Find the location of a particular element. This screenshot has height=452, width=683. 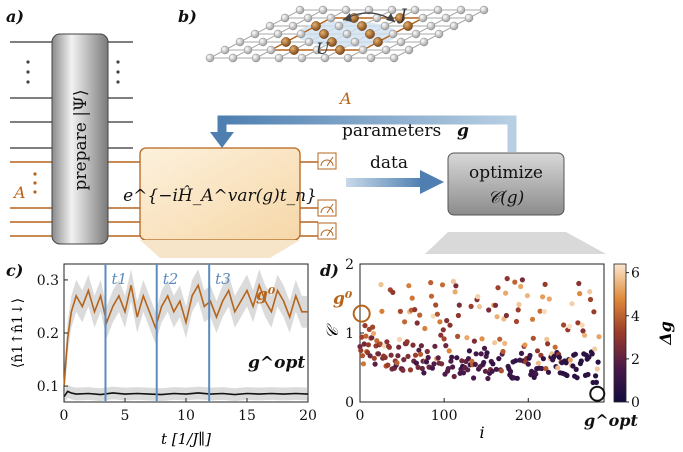

series-band-g0 is located at coordinates (186, 335).